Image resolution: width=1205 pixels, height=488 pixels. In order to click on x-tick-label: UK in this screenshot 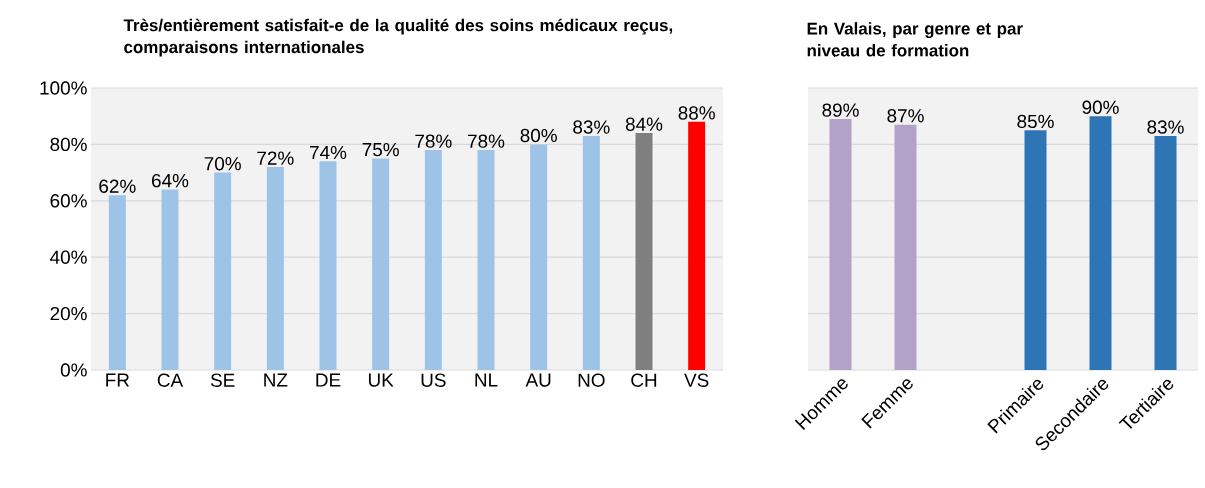, I will do `click(381, 380)`.